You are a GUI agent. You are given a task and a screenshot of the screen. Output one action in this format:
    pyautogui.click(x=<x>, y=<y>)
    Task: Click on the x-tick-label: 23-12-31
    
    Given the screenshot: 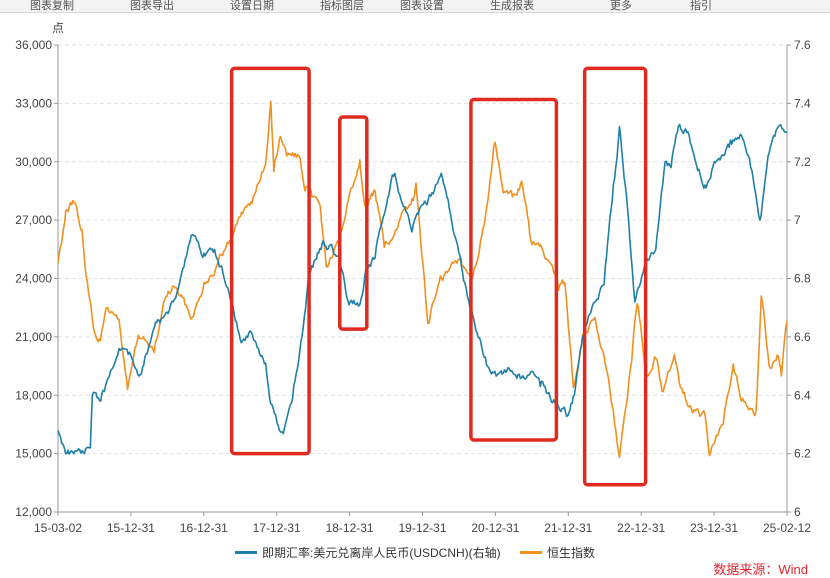 What is the action you would take?
    pyautogui.click(x=714, y=528)
    